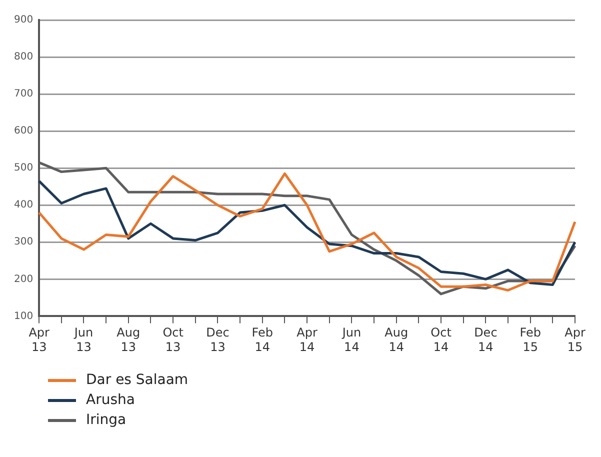  Describe the element at coordinates (83, 340) in the screenshot. I see `x-tick-label: Jun 13` at that location.